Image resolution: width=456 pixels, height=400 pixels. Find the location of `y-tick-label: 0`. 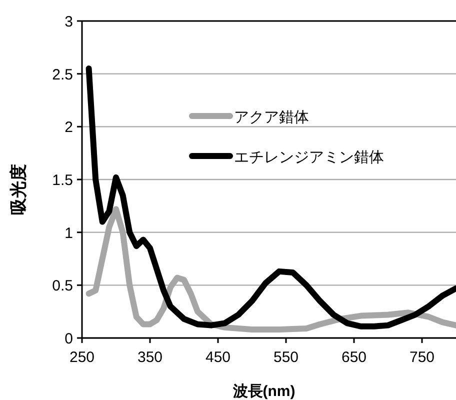

y-tick-label: 0 is located at coordinates (68, 339).